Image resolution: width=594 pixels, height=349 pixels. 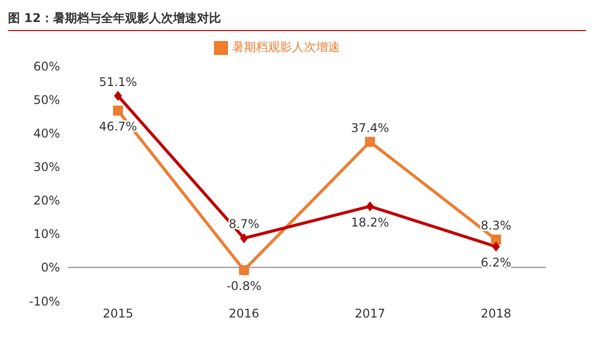 What do you see at coordinates (370, 222) in the screenshot?
I see `data-label: 18.2%` at bounding box center [370, 222].